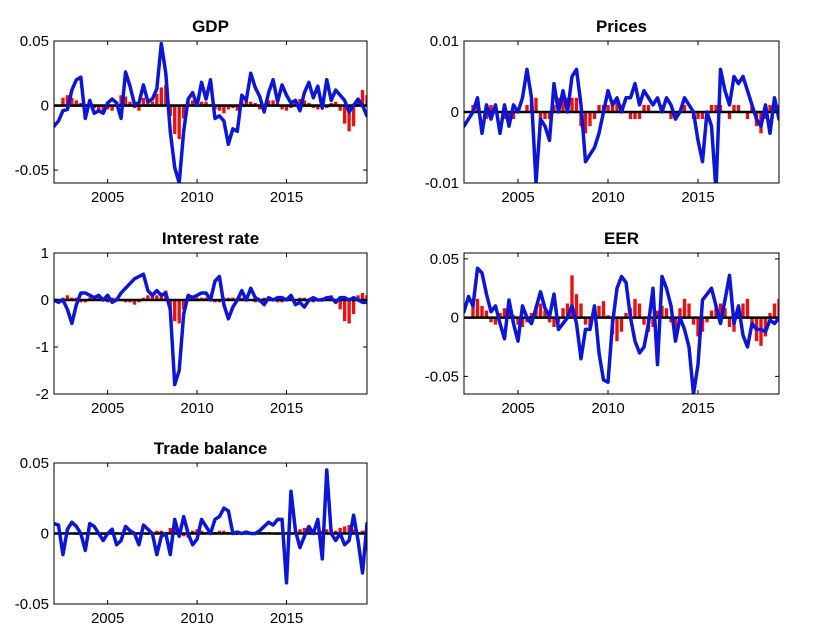 The width and height of the screenshot is (819, 644). Describe the element at coordinates (444, 41) in the screenshot. I see `y-tick-label: 0.01` at that location.